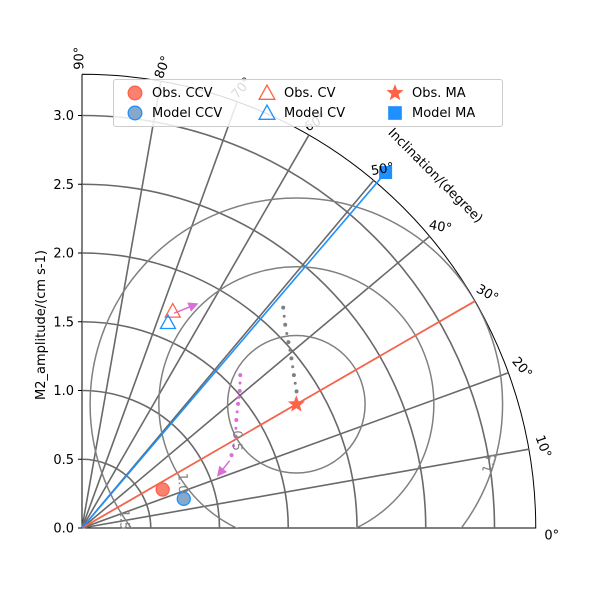  What do you see at coordinates (521, 367) in the screenshot?
I see `theta-tick-label-2: 20°` at bounding box center [521, 367].